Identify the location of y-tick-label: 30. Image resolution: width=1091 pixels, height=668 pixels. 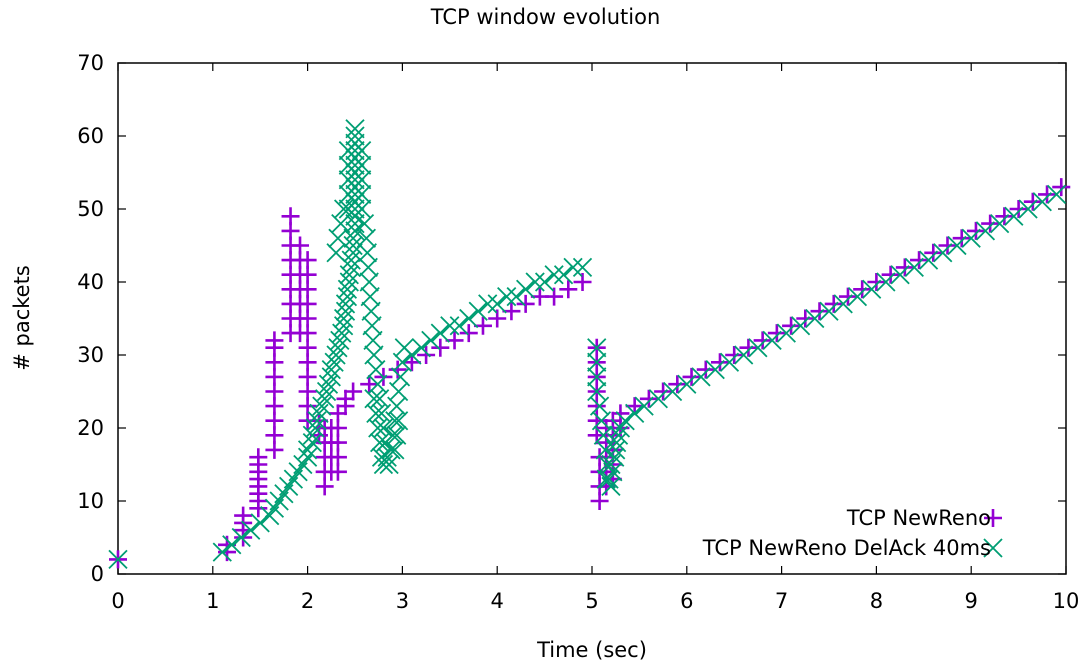
(90, 355).